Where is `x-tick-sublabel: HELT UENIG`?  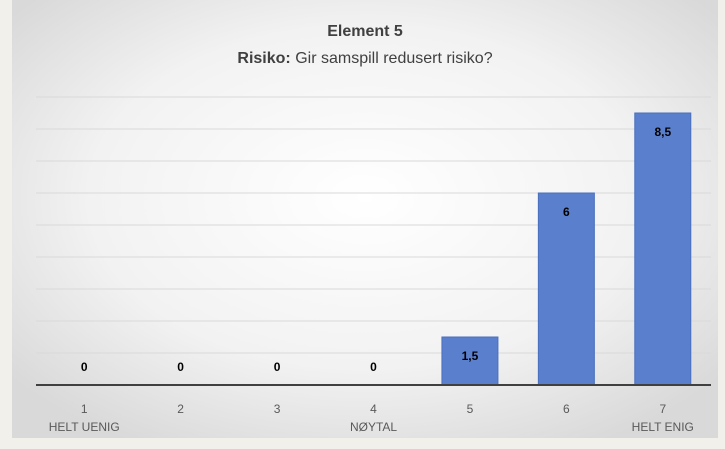
x-tick-sublabel: HELT UENIG is located at coordinates (84, 427).